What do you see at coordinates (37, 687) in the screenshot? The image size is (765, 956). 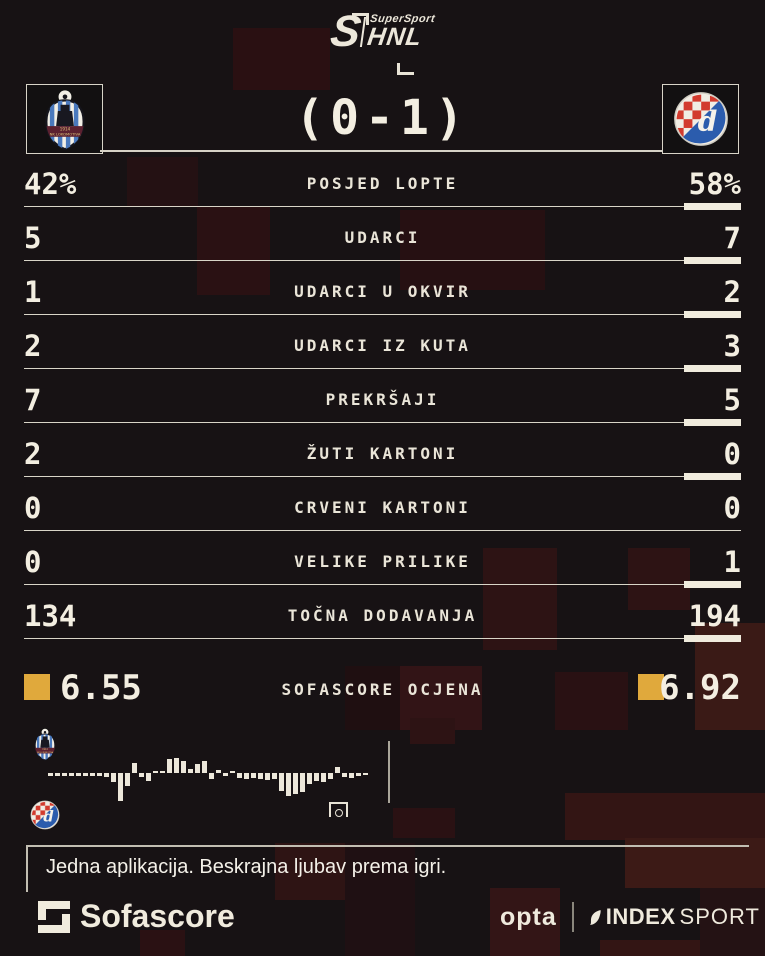 I see `home-rating-badge` at bounding box center [37, 687].